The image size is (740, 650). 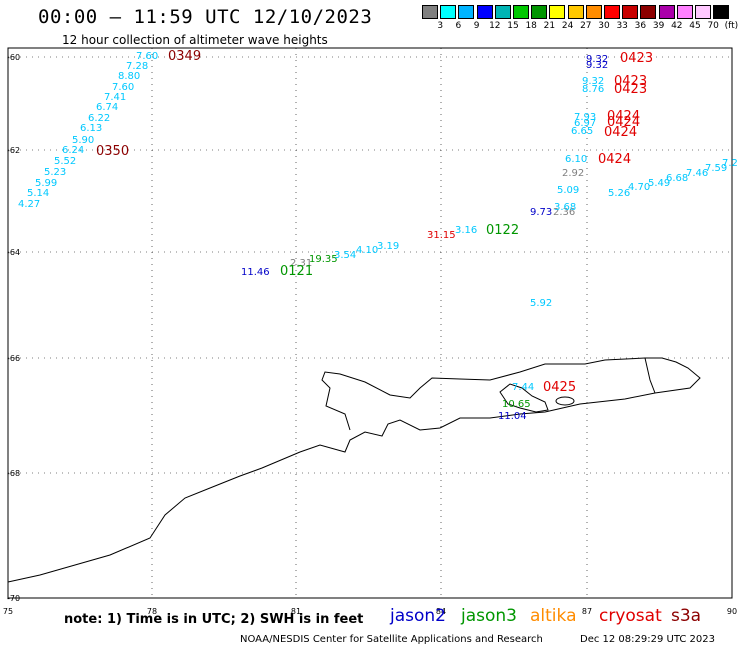 I want to click on swh-value-label: 11.46, so click(x=255, y=272).